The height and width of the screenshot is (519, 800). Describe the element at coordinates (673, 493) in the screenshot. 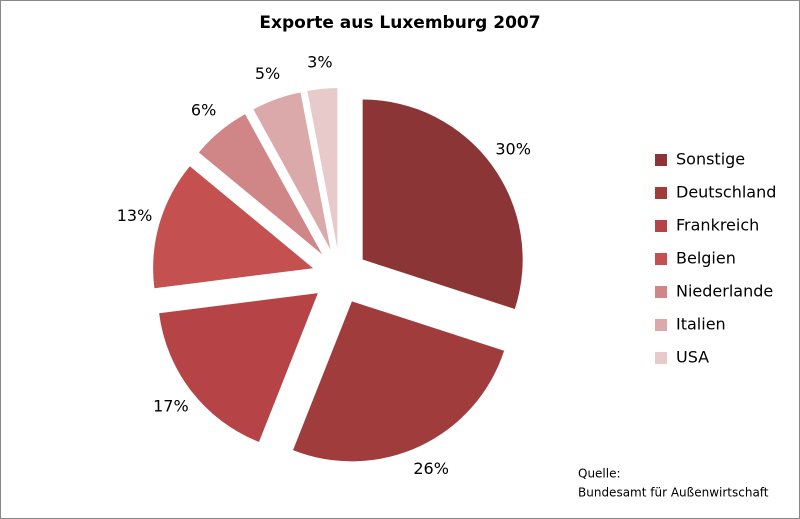

I see `source-note: Bundesamt für Außenwirtschaft` at that location.